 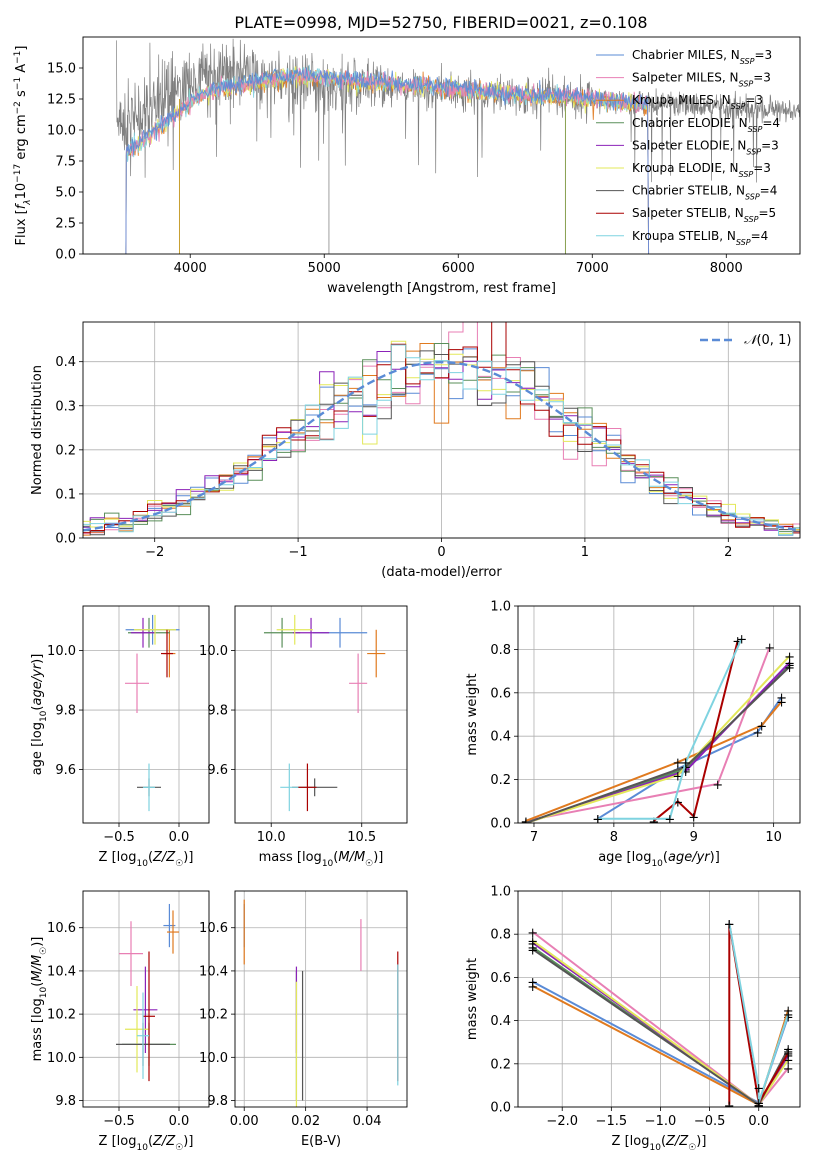 What do you see at coordinates (694, 837) in the screenshot?
I see `x-tick-label: 9` at bounding box center [694, 837].